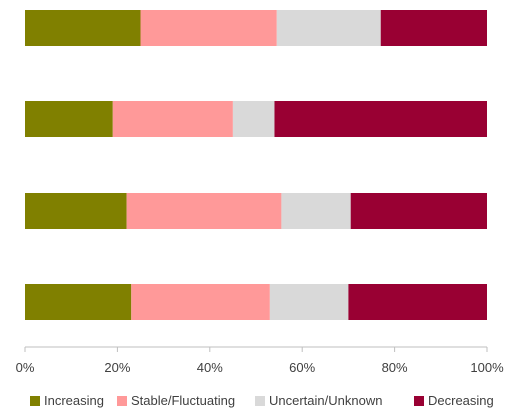 This screenshot has width=510, height=416. What do you see at coordinates (253, 119) in the screenshot?
I see `bar-segment-2-uncertain-unknown` at bounding box center [253, 119].